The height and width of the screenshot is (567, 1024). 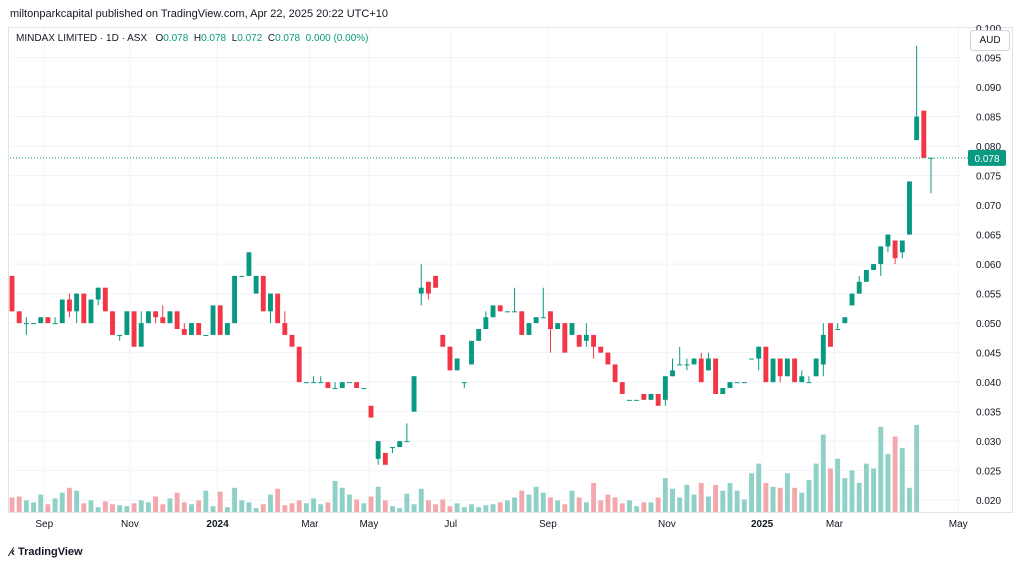 I want to click on price-tick-label: 0.080, so click(x=988, y=147).